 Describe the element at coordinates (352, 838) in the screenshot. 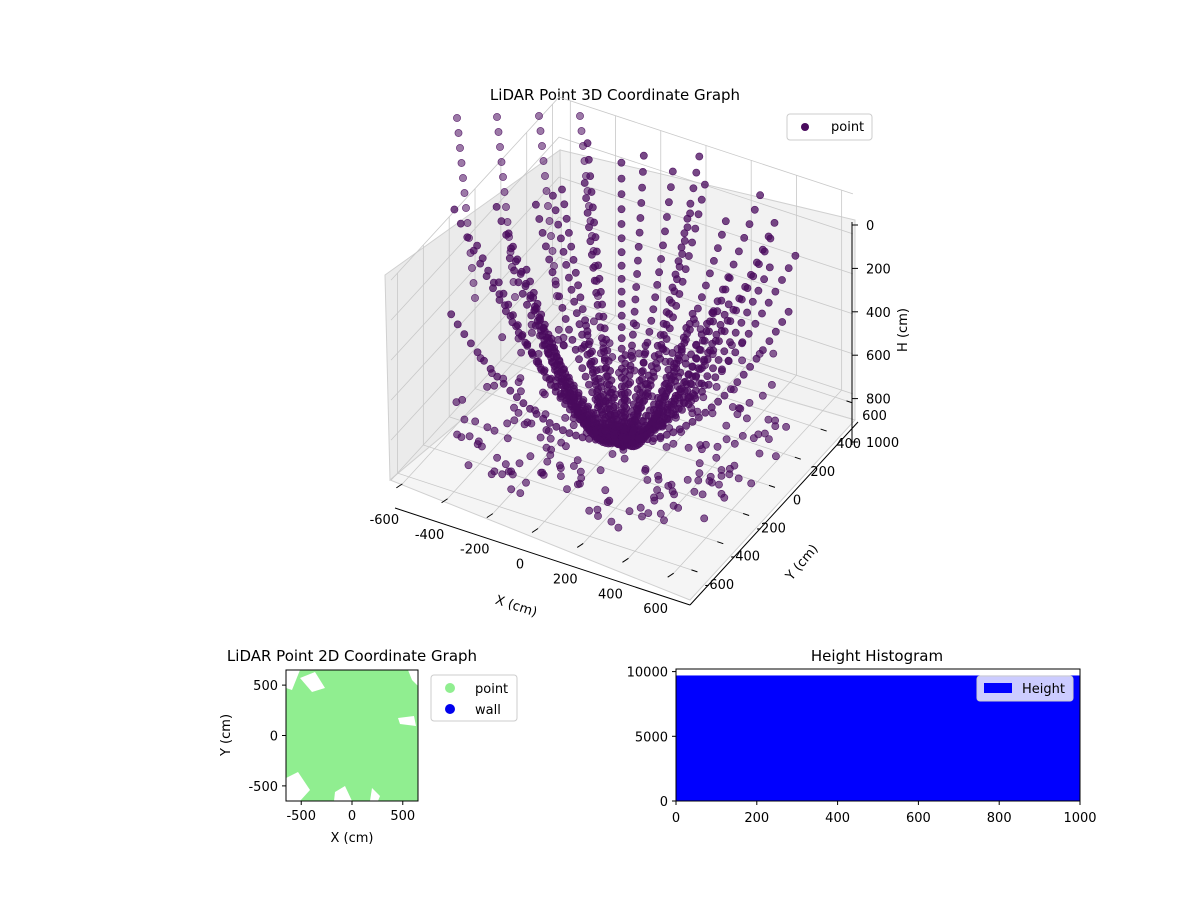

I see `x-axis-label-2d: X (cm)` at that location.